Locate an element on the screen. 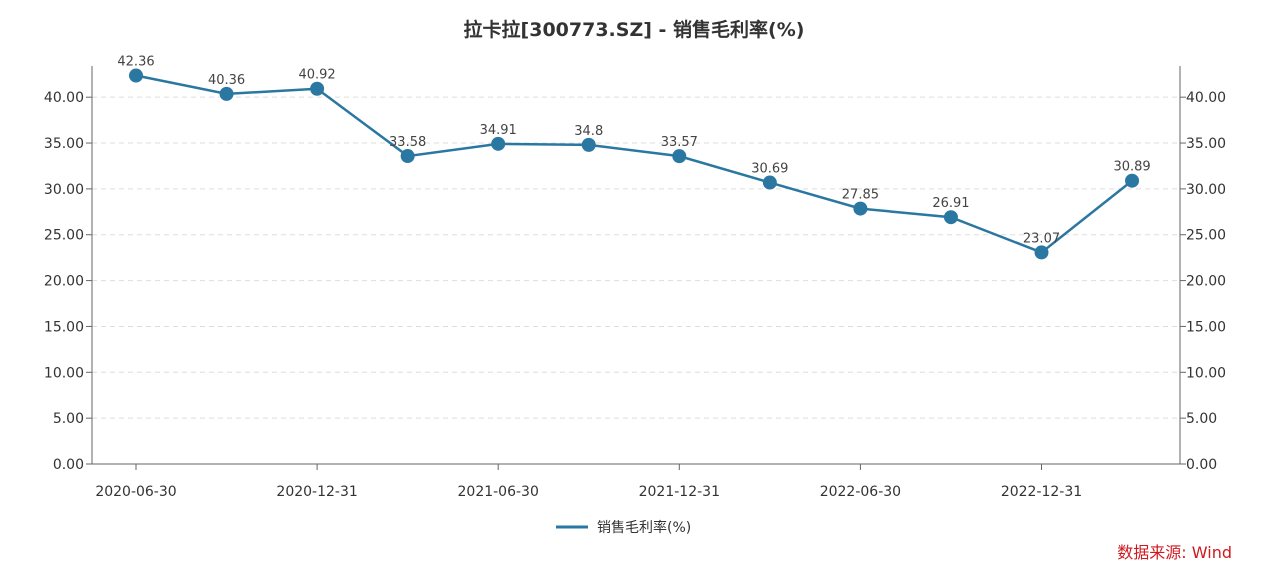 The height and width of the screenshot is (576, 1269). data-label: 30.89 is located at coordinates (1131, 167).